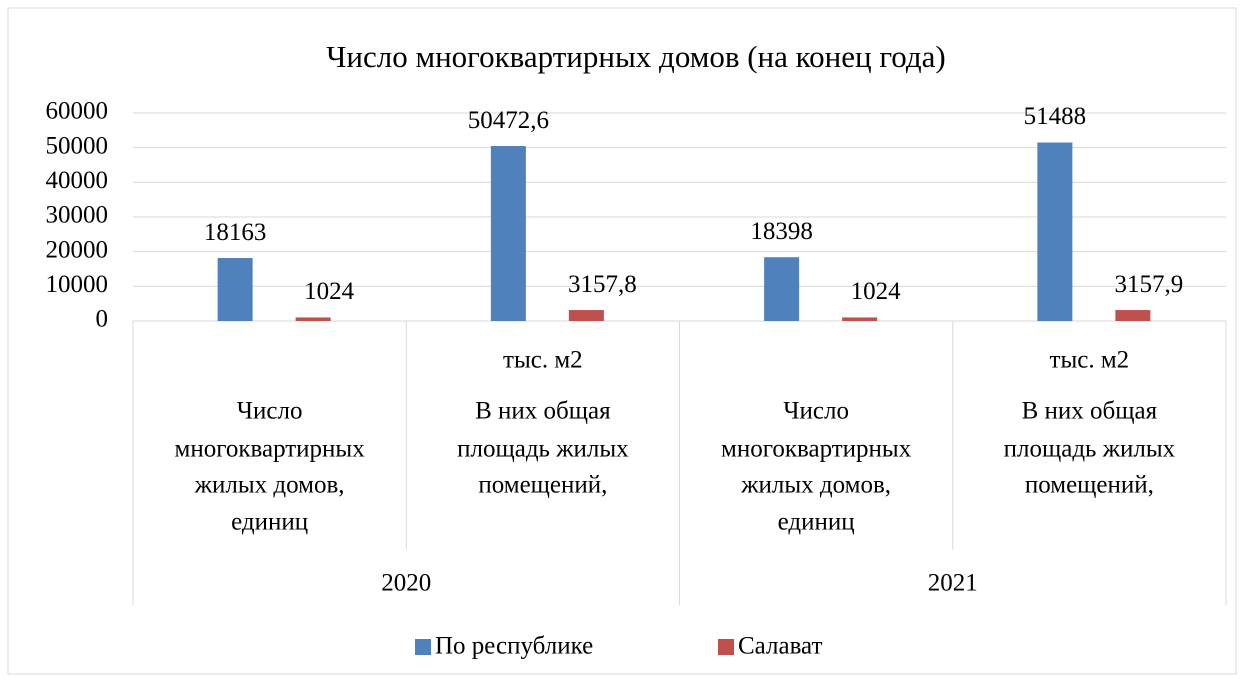 The image size is (1244, 682). Describe the element at coordinates (77, 284) in the screenshot. I see `y-tick-label: 10000` at that location.